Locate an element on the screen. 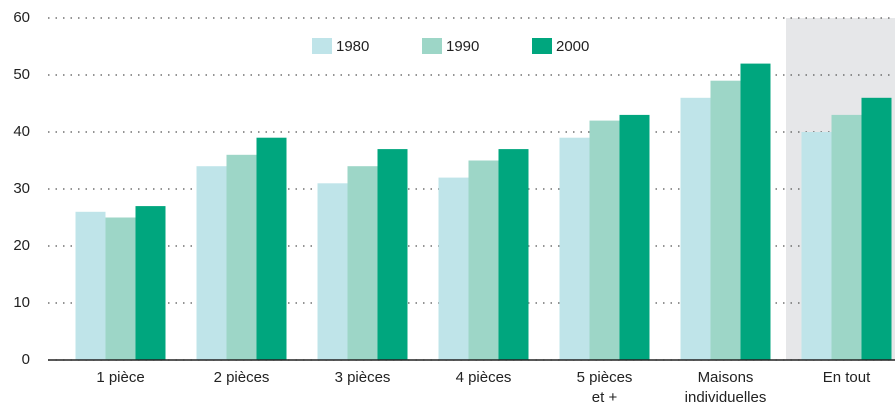 The height and width of the screenshot is (414, 895). x-tick-label: 1 pièce is located at coordinates (120, 377).